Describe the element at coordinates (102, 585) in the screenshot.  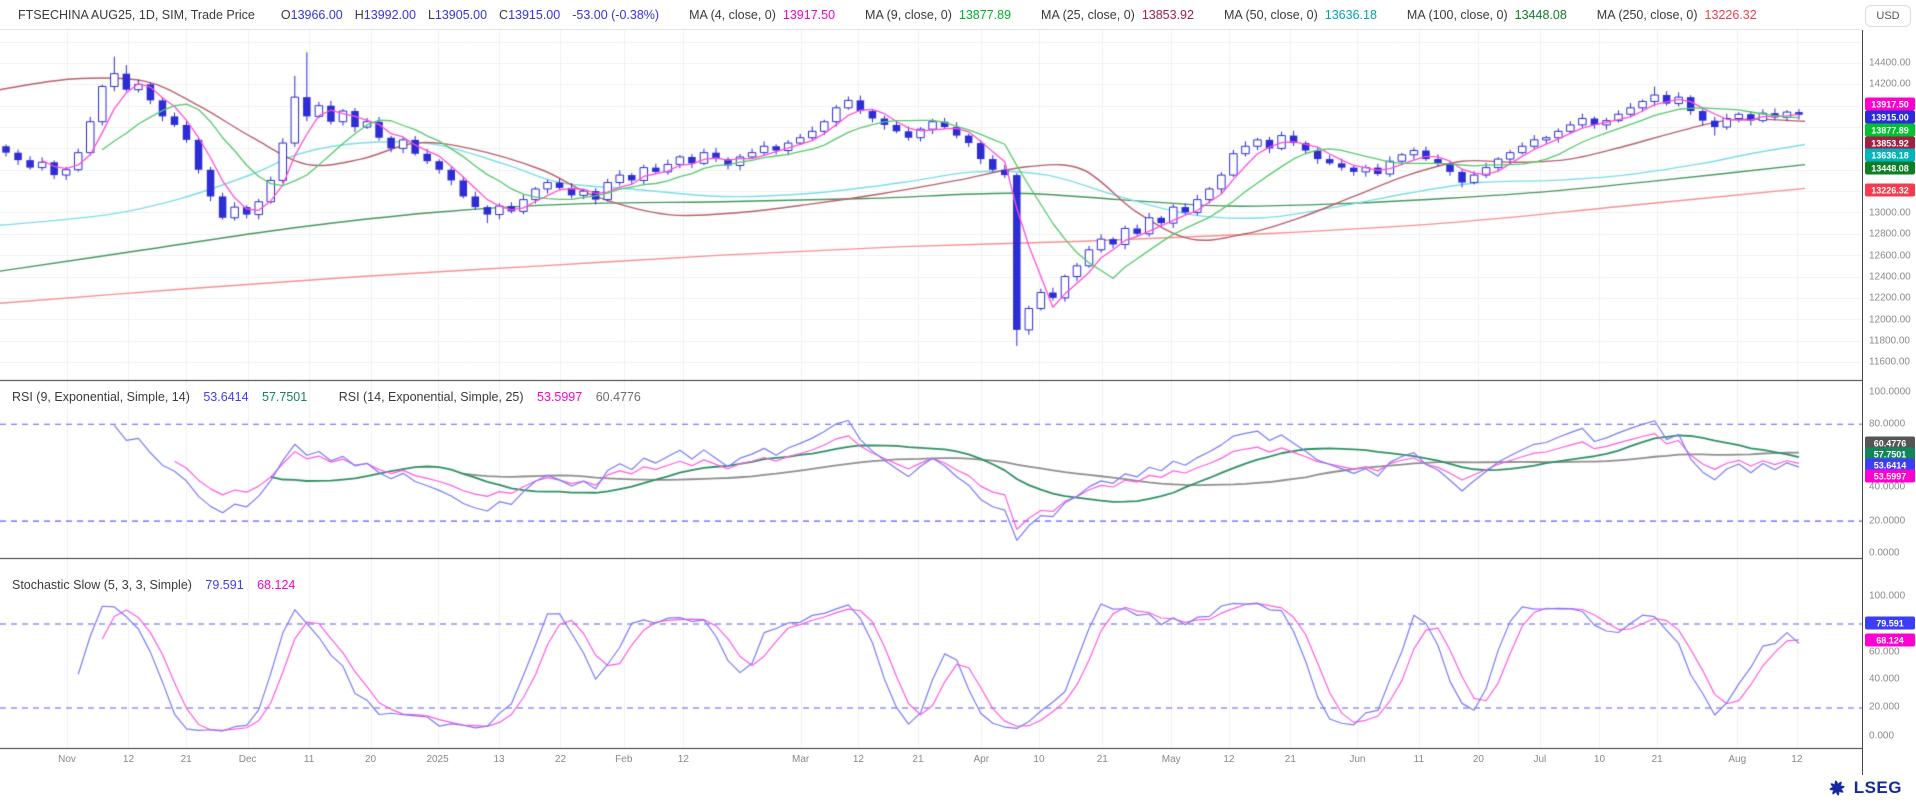
I see `stoch-title: Stochastic Slow (5, 3, 3, Simple)` at that location.